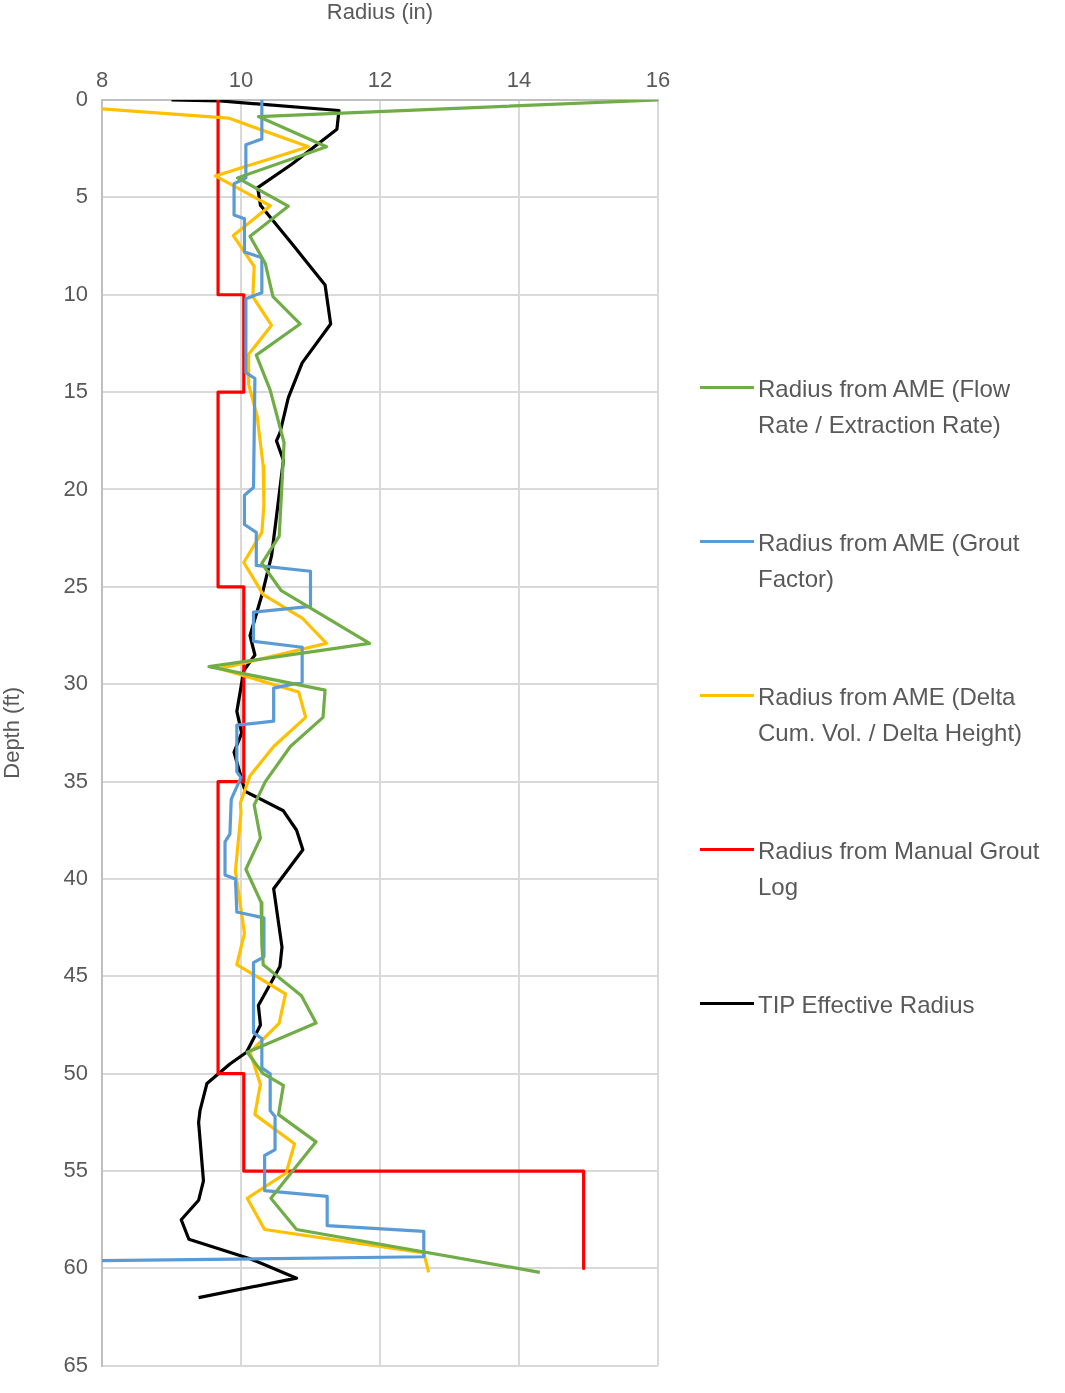  Describe the element at coordinates (899, 868) in the screenshot. I see `legend-label: Radius from Manual Grout Log` at that location.